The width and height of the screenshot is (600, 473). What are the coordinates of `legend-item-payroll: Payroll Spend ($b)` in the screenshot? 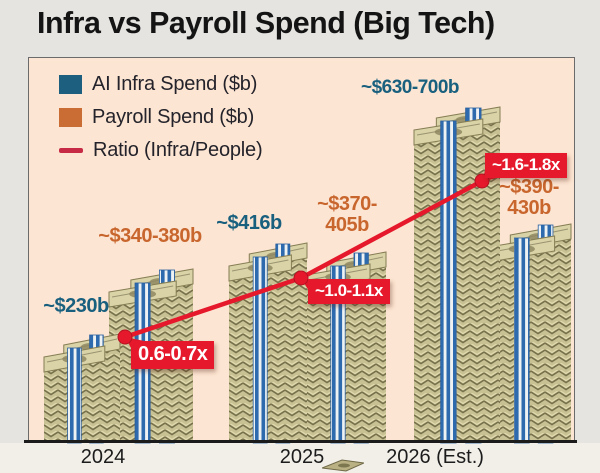 It's located at (160, 117).